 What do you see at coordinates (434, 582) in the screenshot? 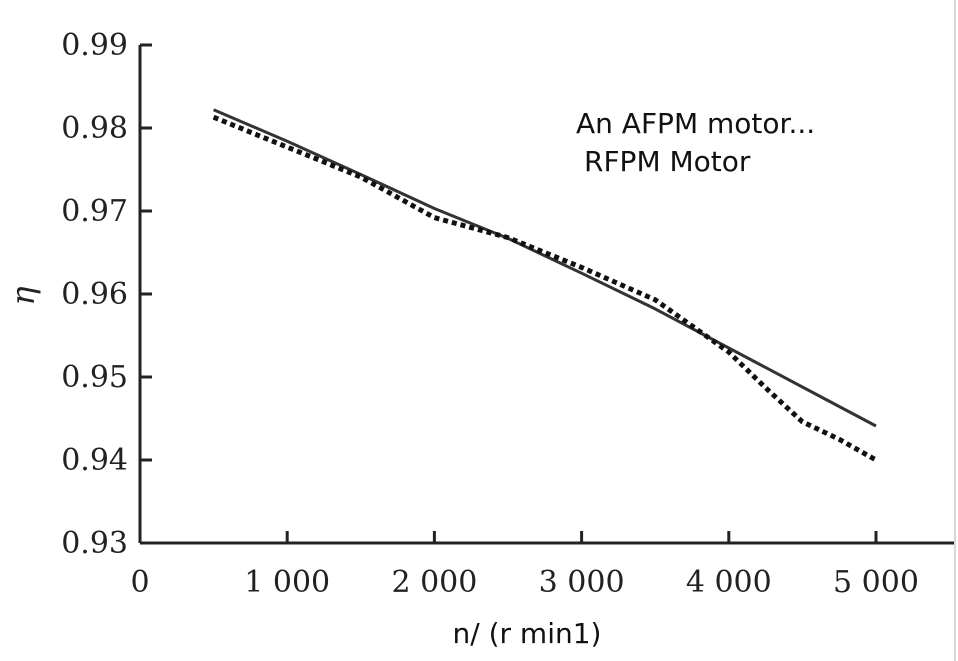
I see `x-tick-label: 2 000` at bounding box center [434, 582].